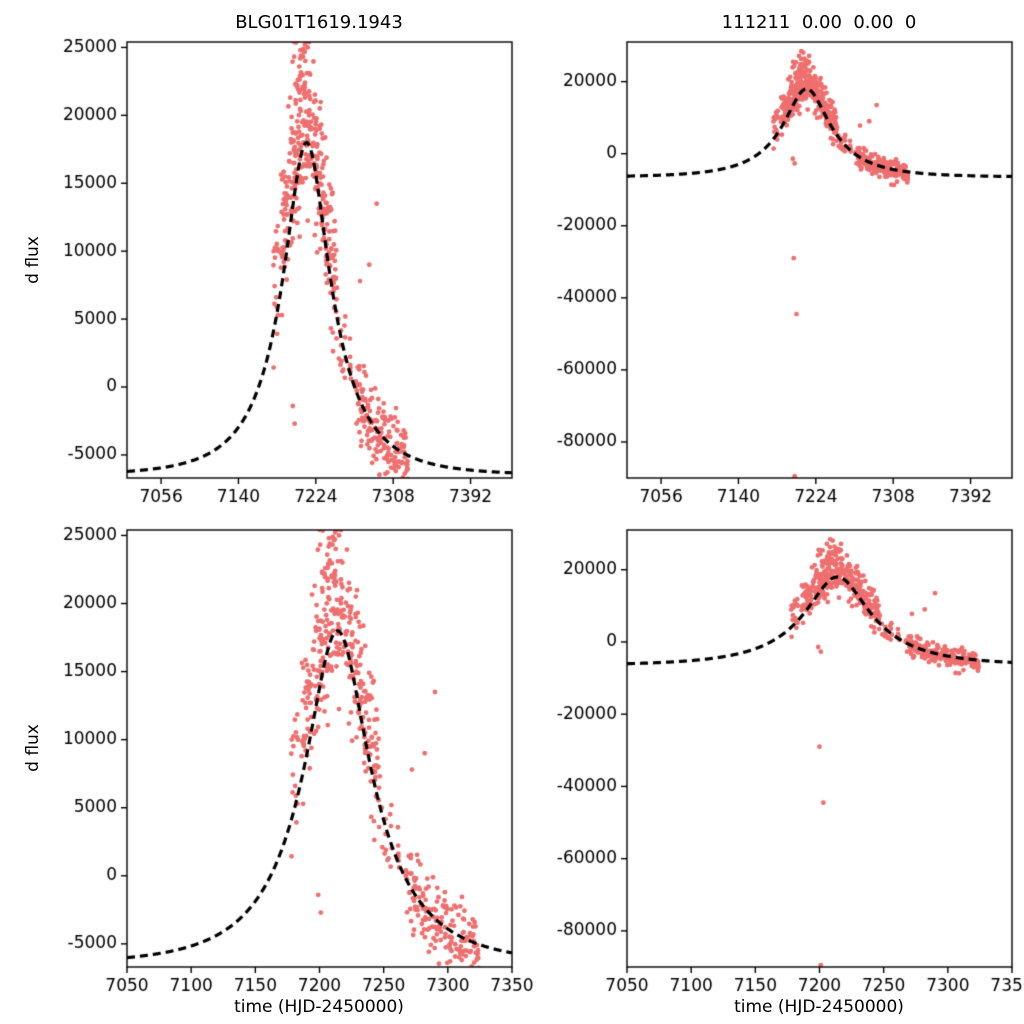  What do you see at coordinates (319, 1007) in the screenshot?
I see `x-axis-label-bottom-left: time (HJD-2450000)` at bounding box center [319, 1007].